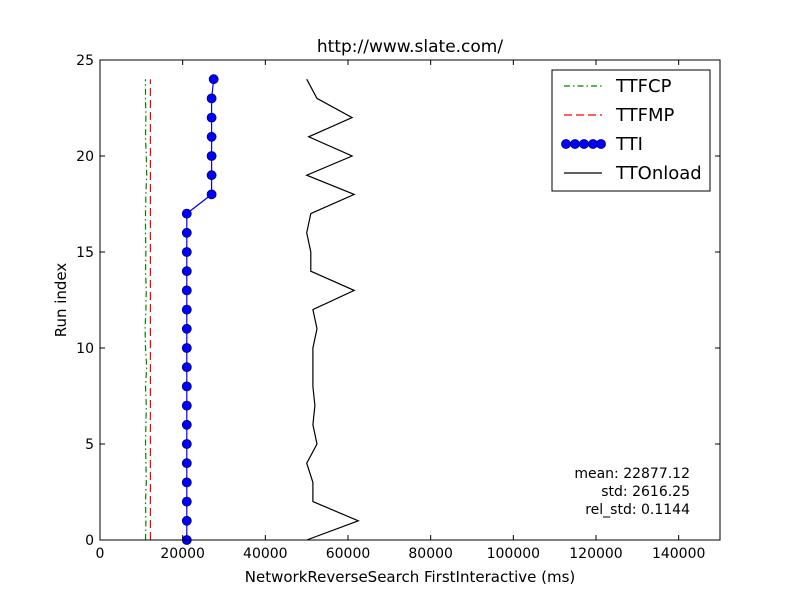 The height and width of the screenshot is (600, 800). I want to click on x-tick-label-80000: 80000, so click(430, 554).